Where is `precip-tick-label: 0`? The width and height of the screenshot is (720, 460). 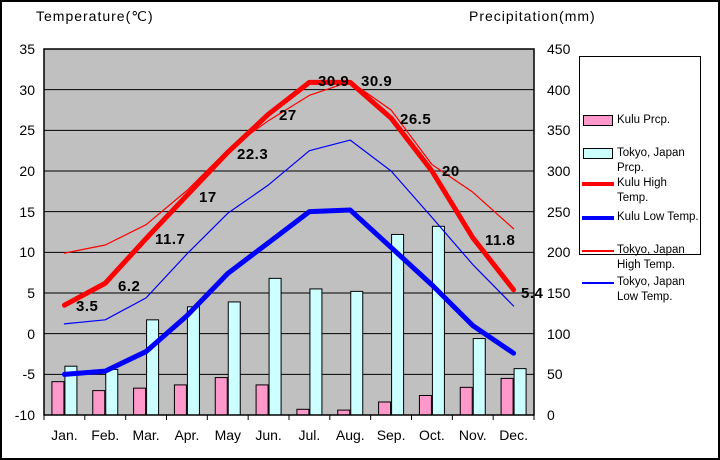 precip-tick-label: 0 is located at coordinates (551, 415).